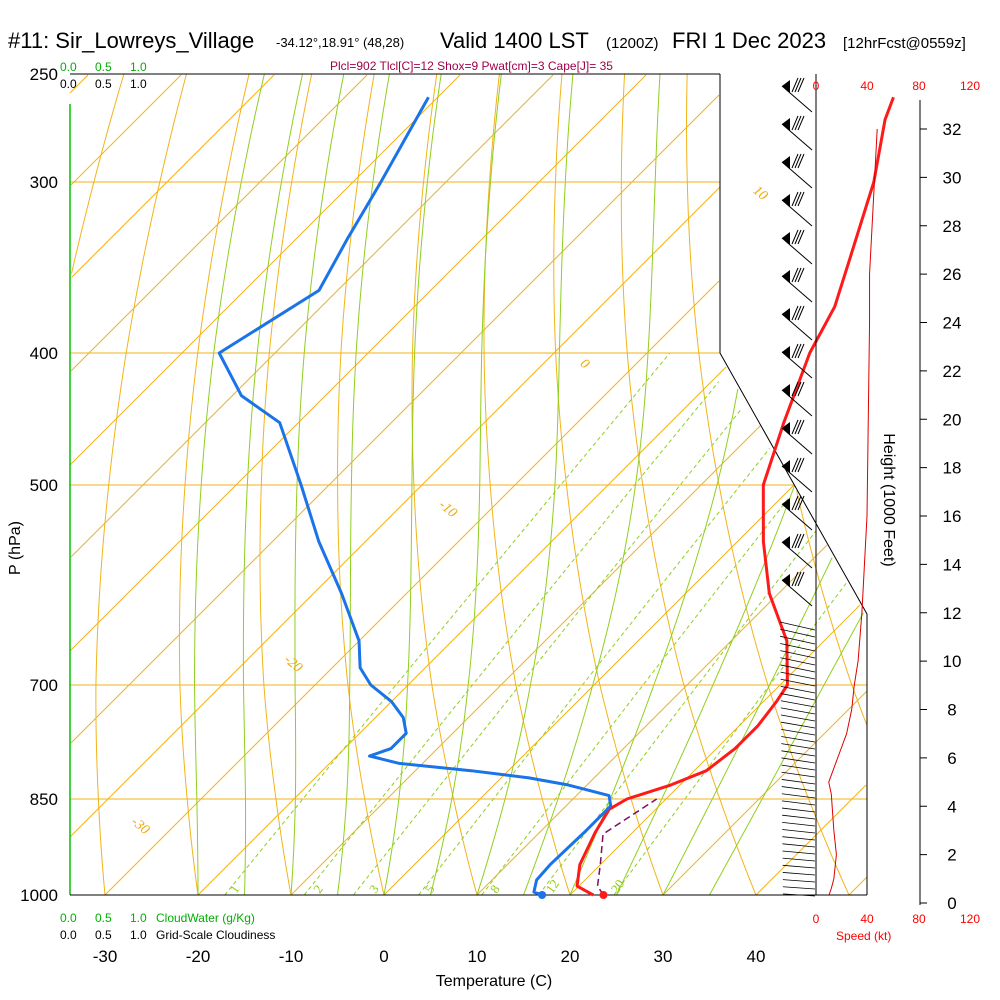 The width and height of the screenshot is (1000, 1000). Describe the element at coordinates (952, 177) in the screenshot. I see `height-tick-label: 30` at that location.